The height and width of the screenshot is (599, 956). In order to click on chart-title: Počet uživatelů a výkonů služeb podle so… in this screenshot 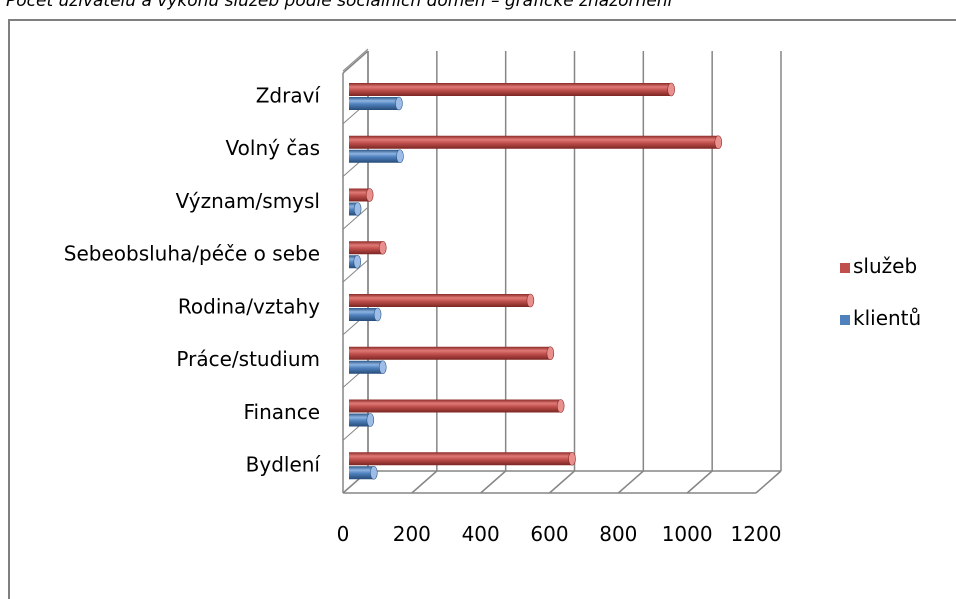, I will do `click(339, 5)`.